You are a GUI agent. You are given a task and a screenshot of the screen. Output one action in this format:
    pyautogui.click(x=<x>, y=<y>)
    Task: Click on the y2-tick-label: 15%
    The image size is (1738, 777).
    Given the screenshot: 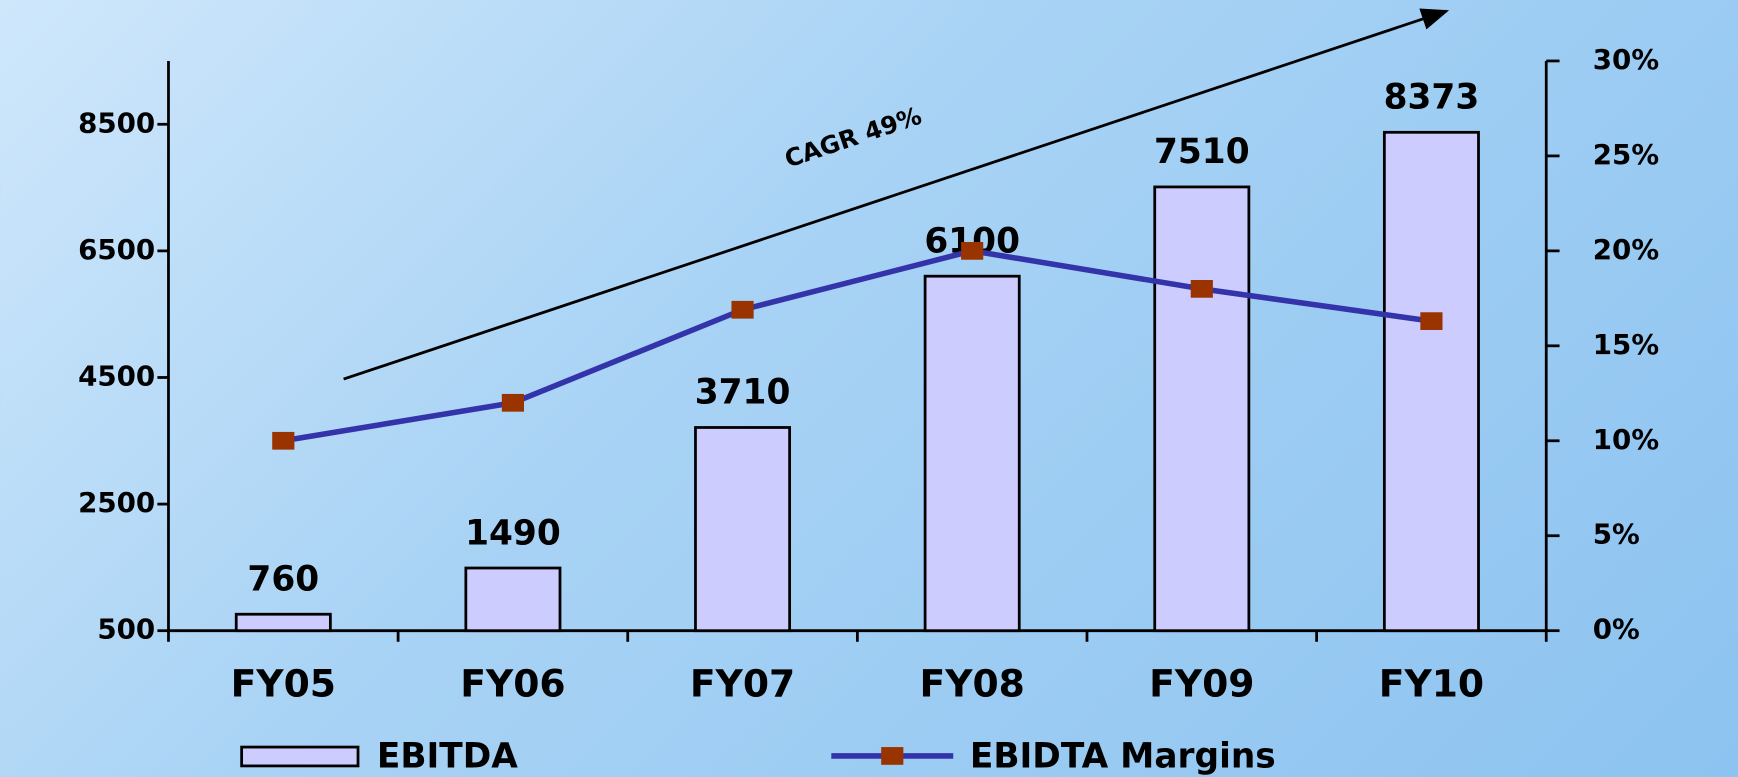 What is the action you would take?
    pyautogui.click(x=1626, y=344)
    